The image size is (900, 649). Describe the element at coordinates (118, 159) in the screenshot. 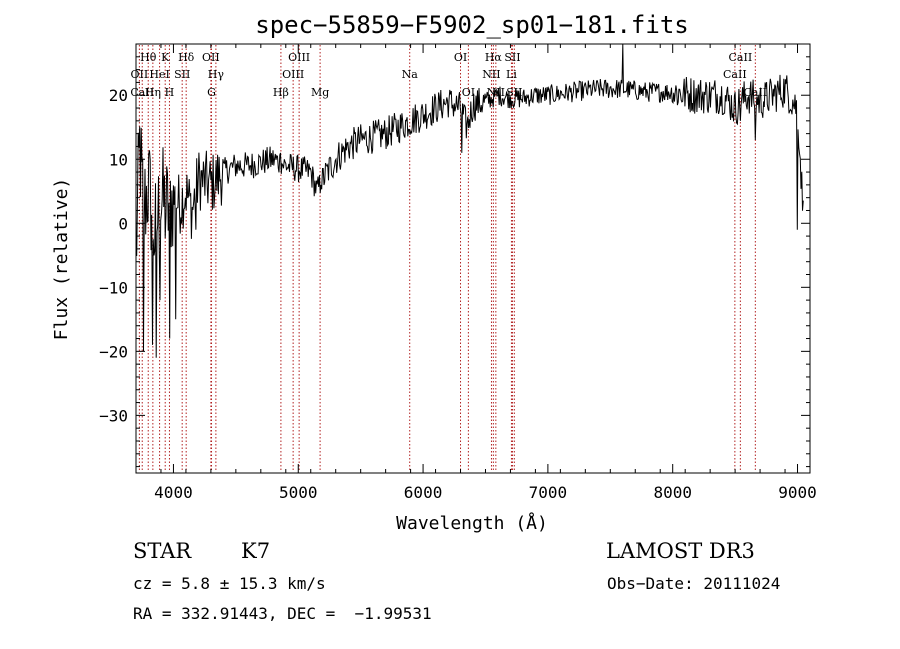

I see `y-tick-label: 10` at that location.